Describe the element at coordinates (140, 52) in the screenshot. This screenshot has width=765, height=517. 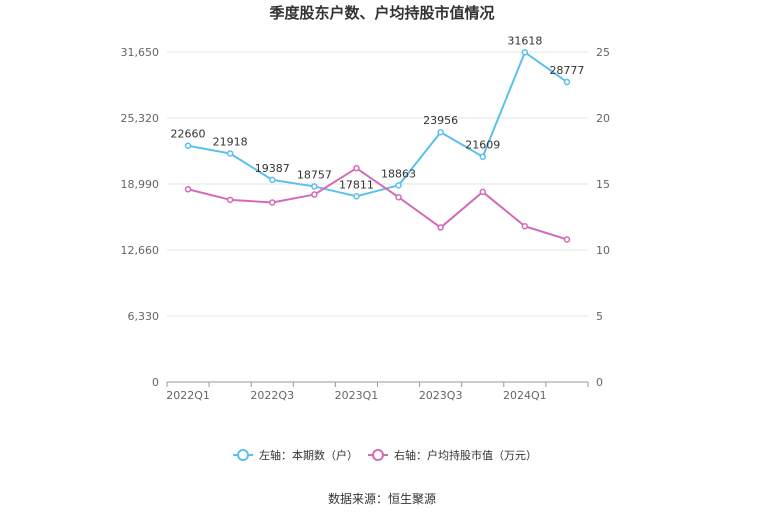
I see `left-axis-tick-label: 31,650` at that location.